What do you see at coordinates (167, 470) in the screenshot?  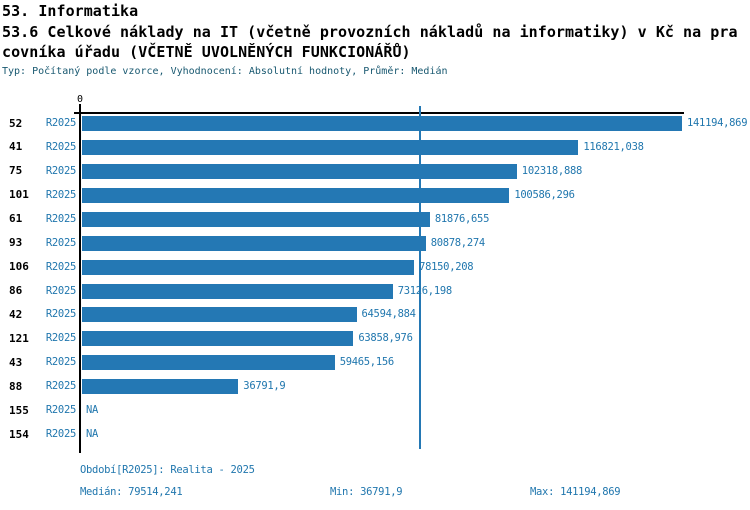 I see `footer-period: Období[R2025]: Realita - 2025` at bounding box center [167, 470].